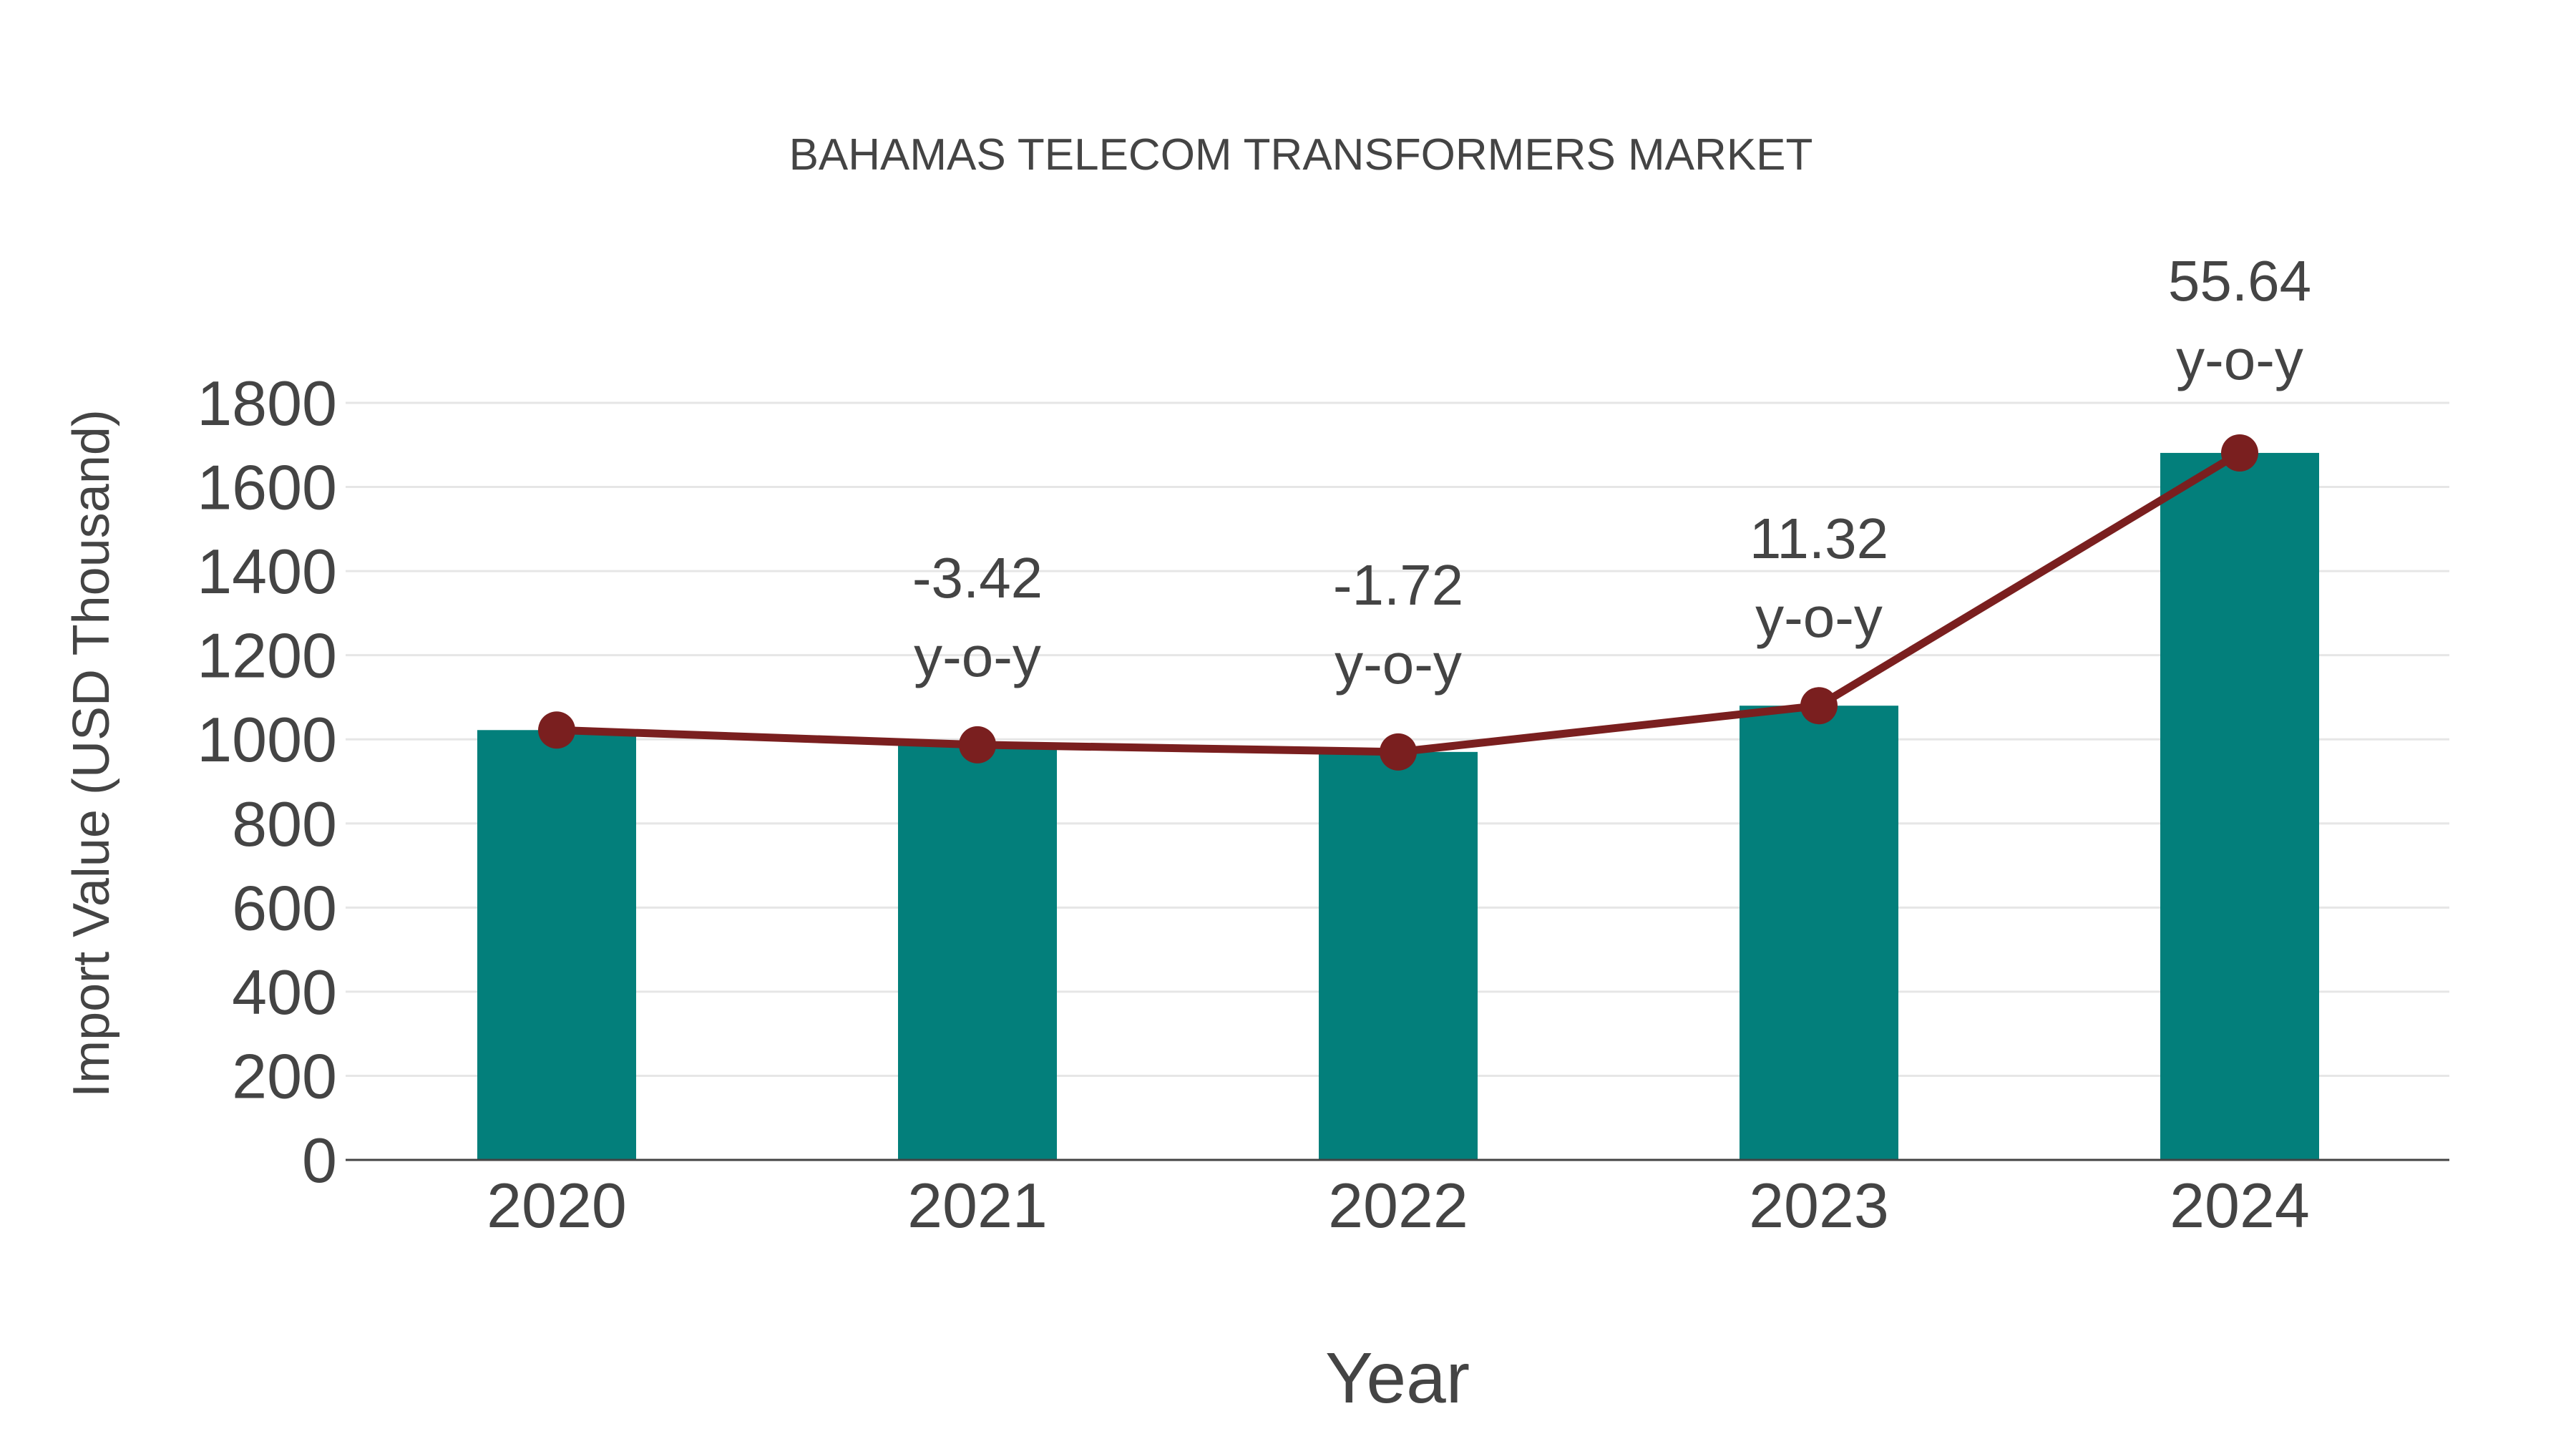  Describe the element at coordinates (267, 782) in the screenshot. I see `y-axis-ticks: 0 200 400 600 800 1000 1200 1400 1600 1800` at that location.